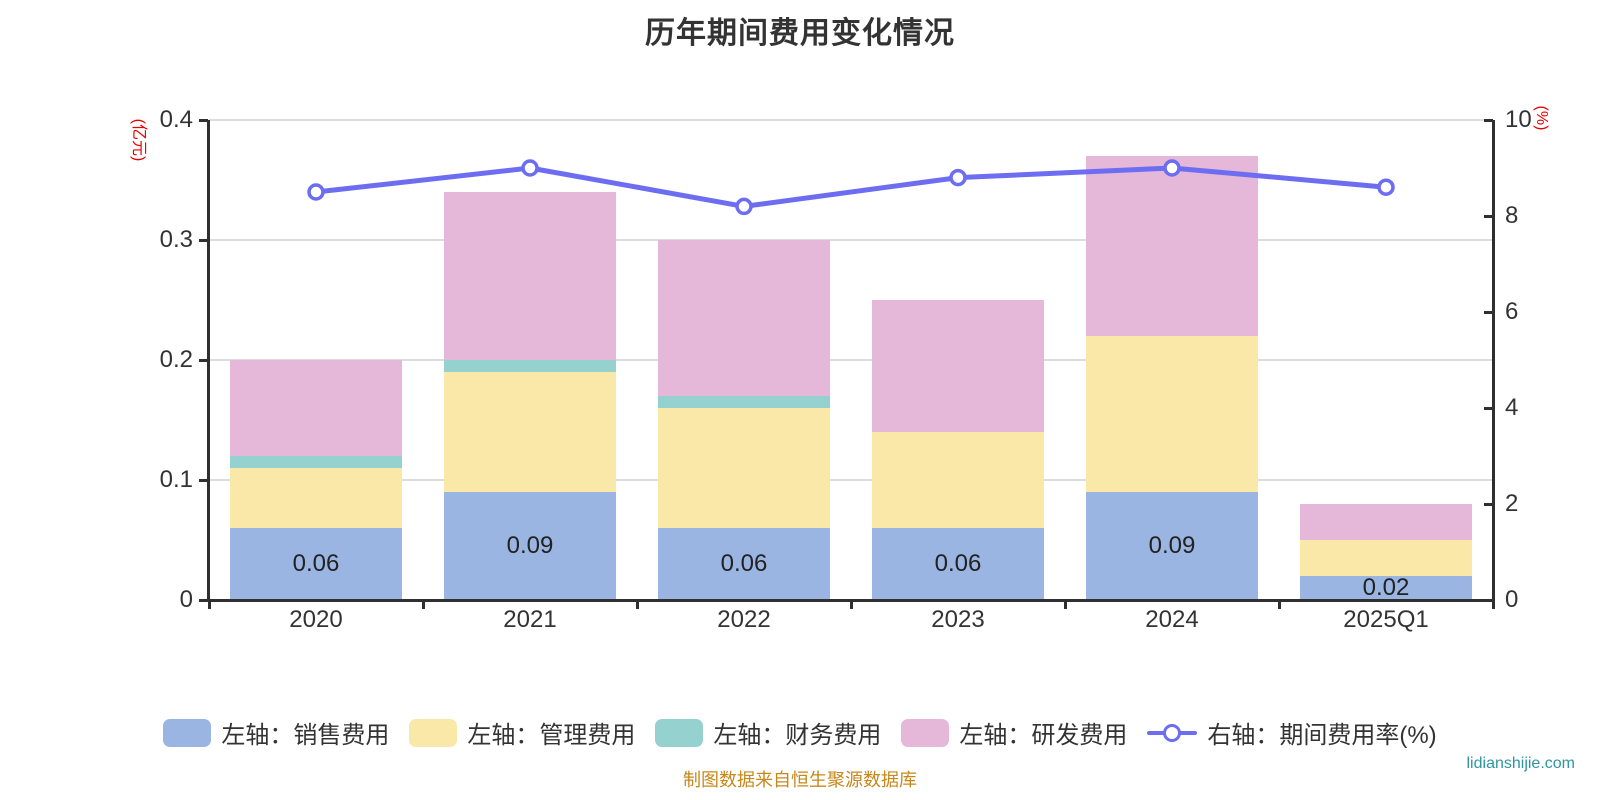  Describe the element at coordinates (1043, 735) in the screenshot. I see `legend-label: 左轴：研发费用` at that location.